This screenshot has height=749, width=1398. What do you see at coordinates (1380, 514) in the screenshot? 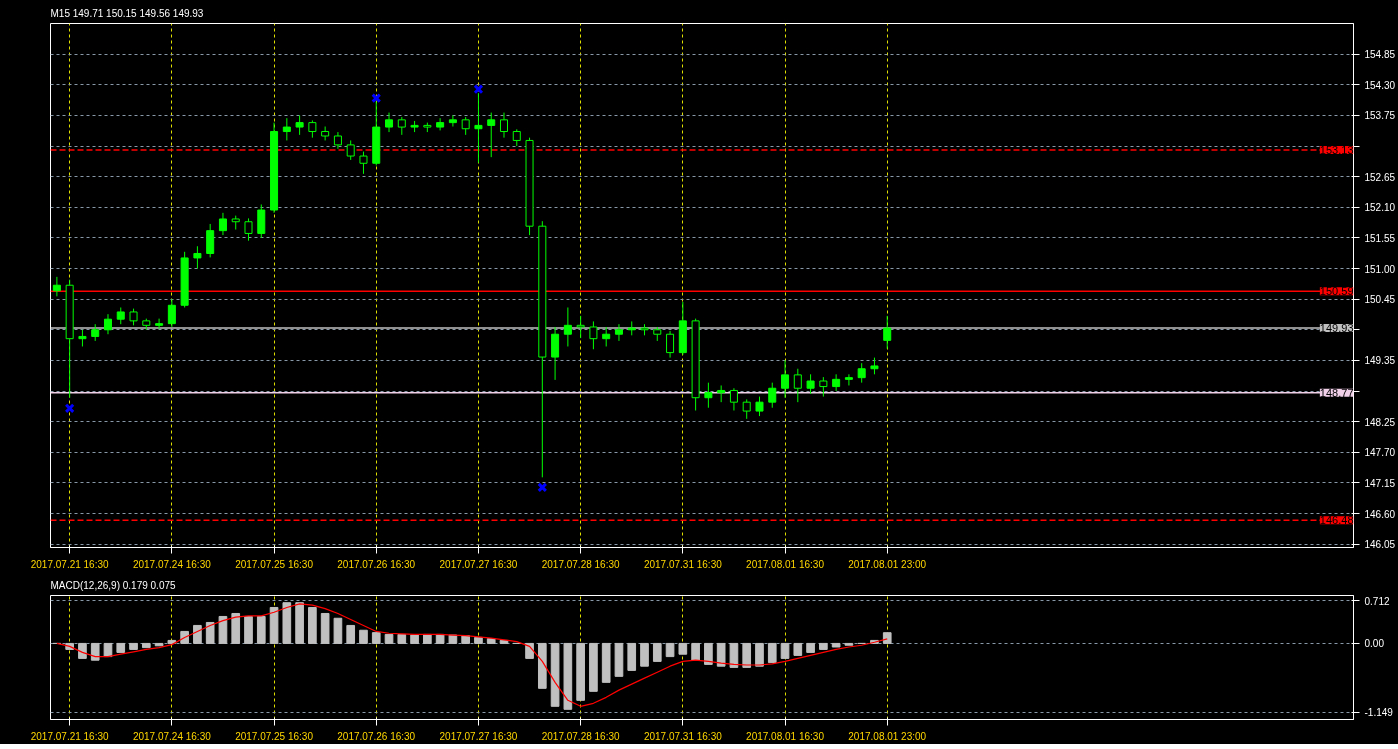
I see `y-tick-label: 146.60` at bounding box center [1380, 514].